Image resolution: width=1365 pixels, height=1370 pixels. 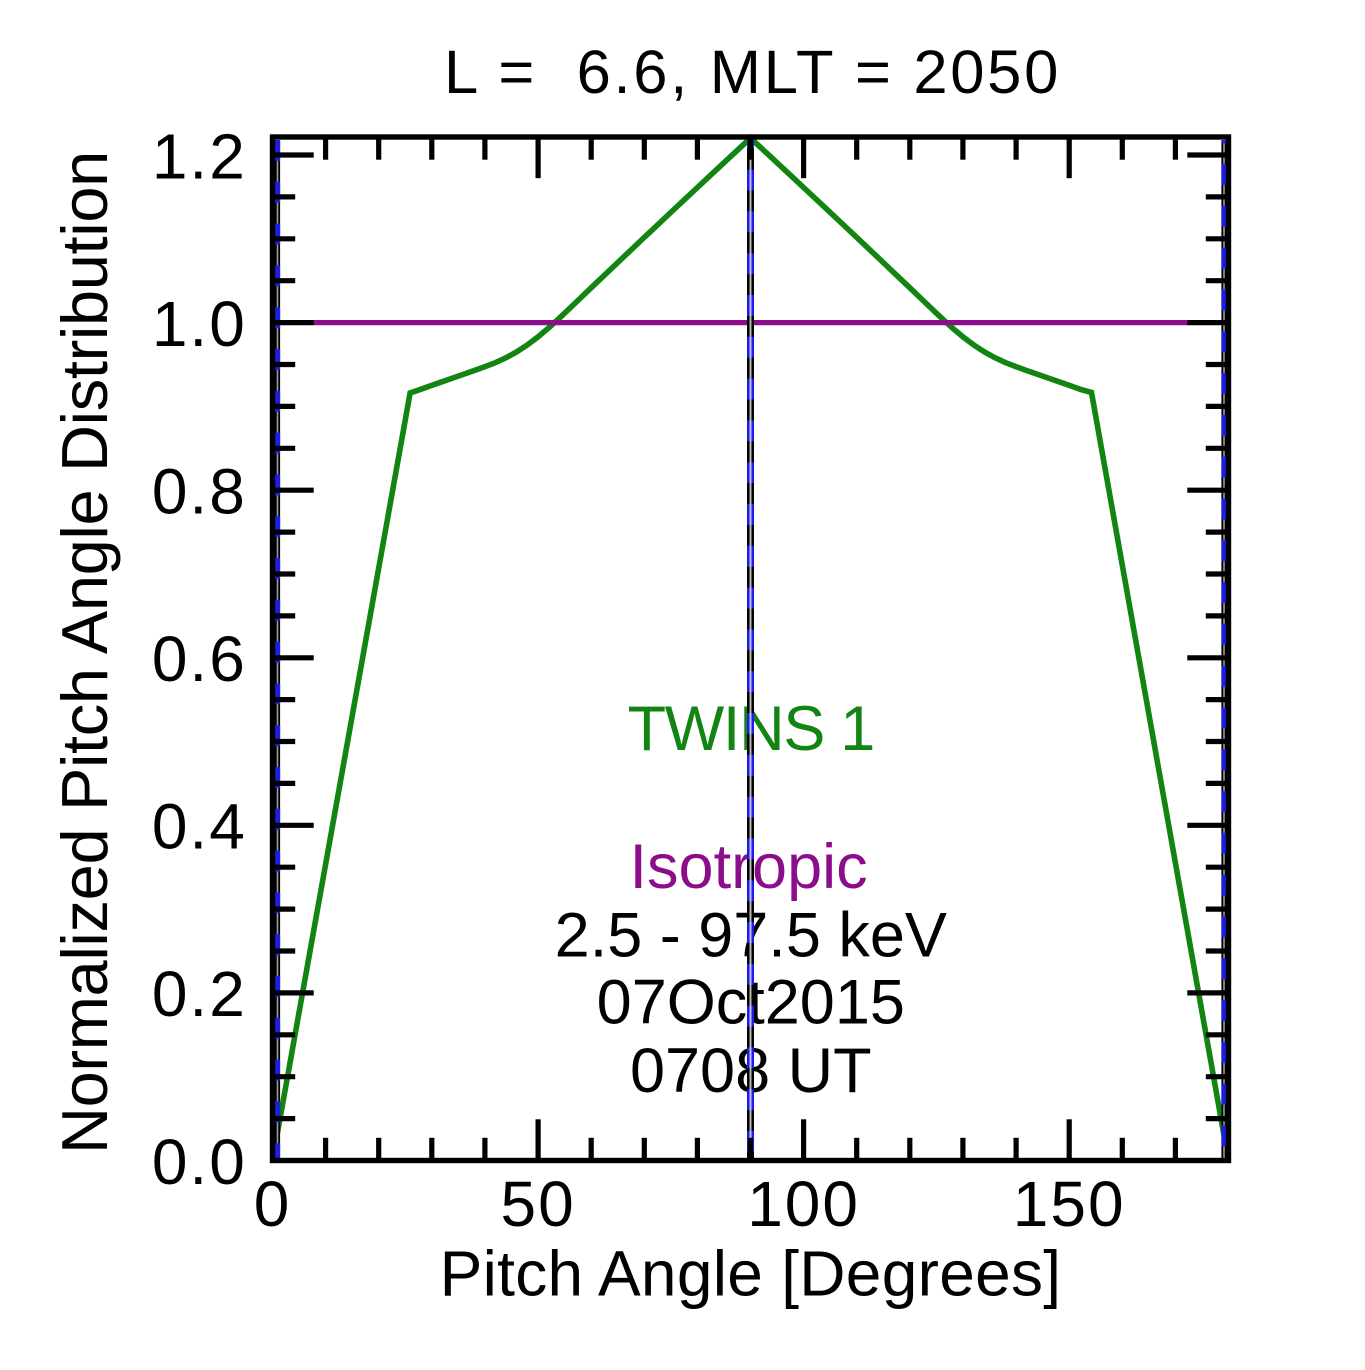 I want to click on svg-text: 0.6, so click(x=199, y=659).